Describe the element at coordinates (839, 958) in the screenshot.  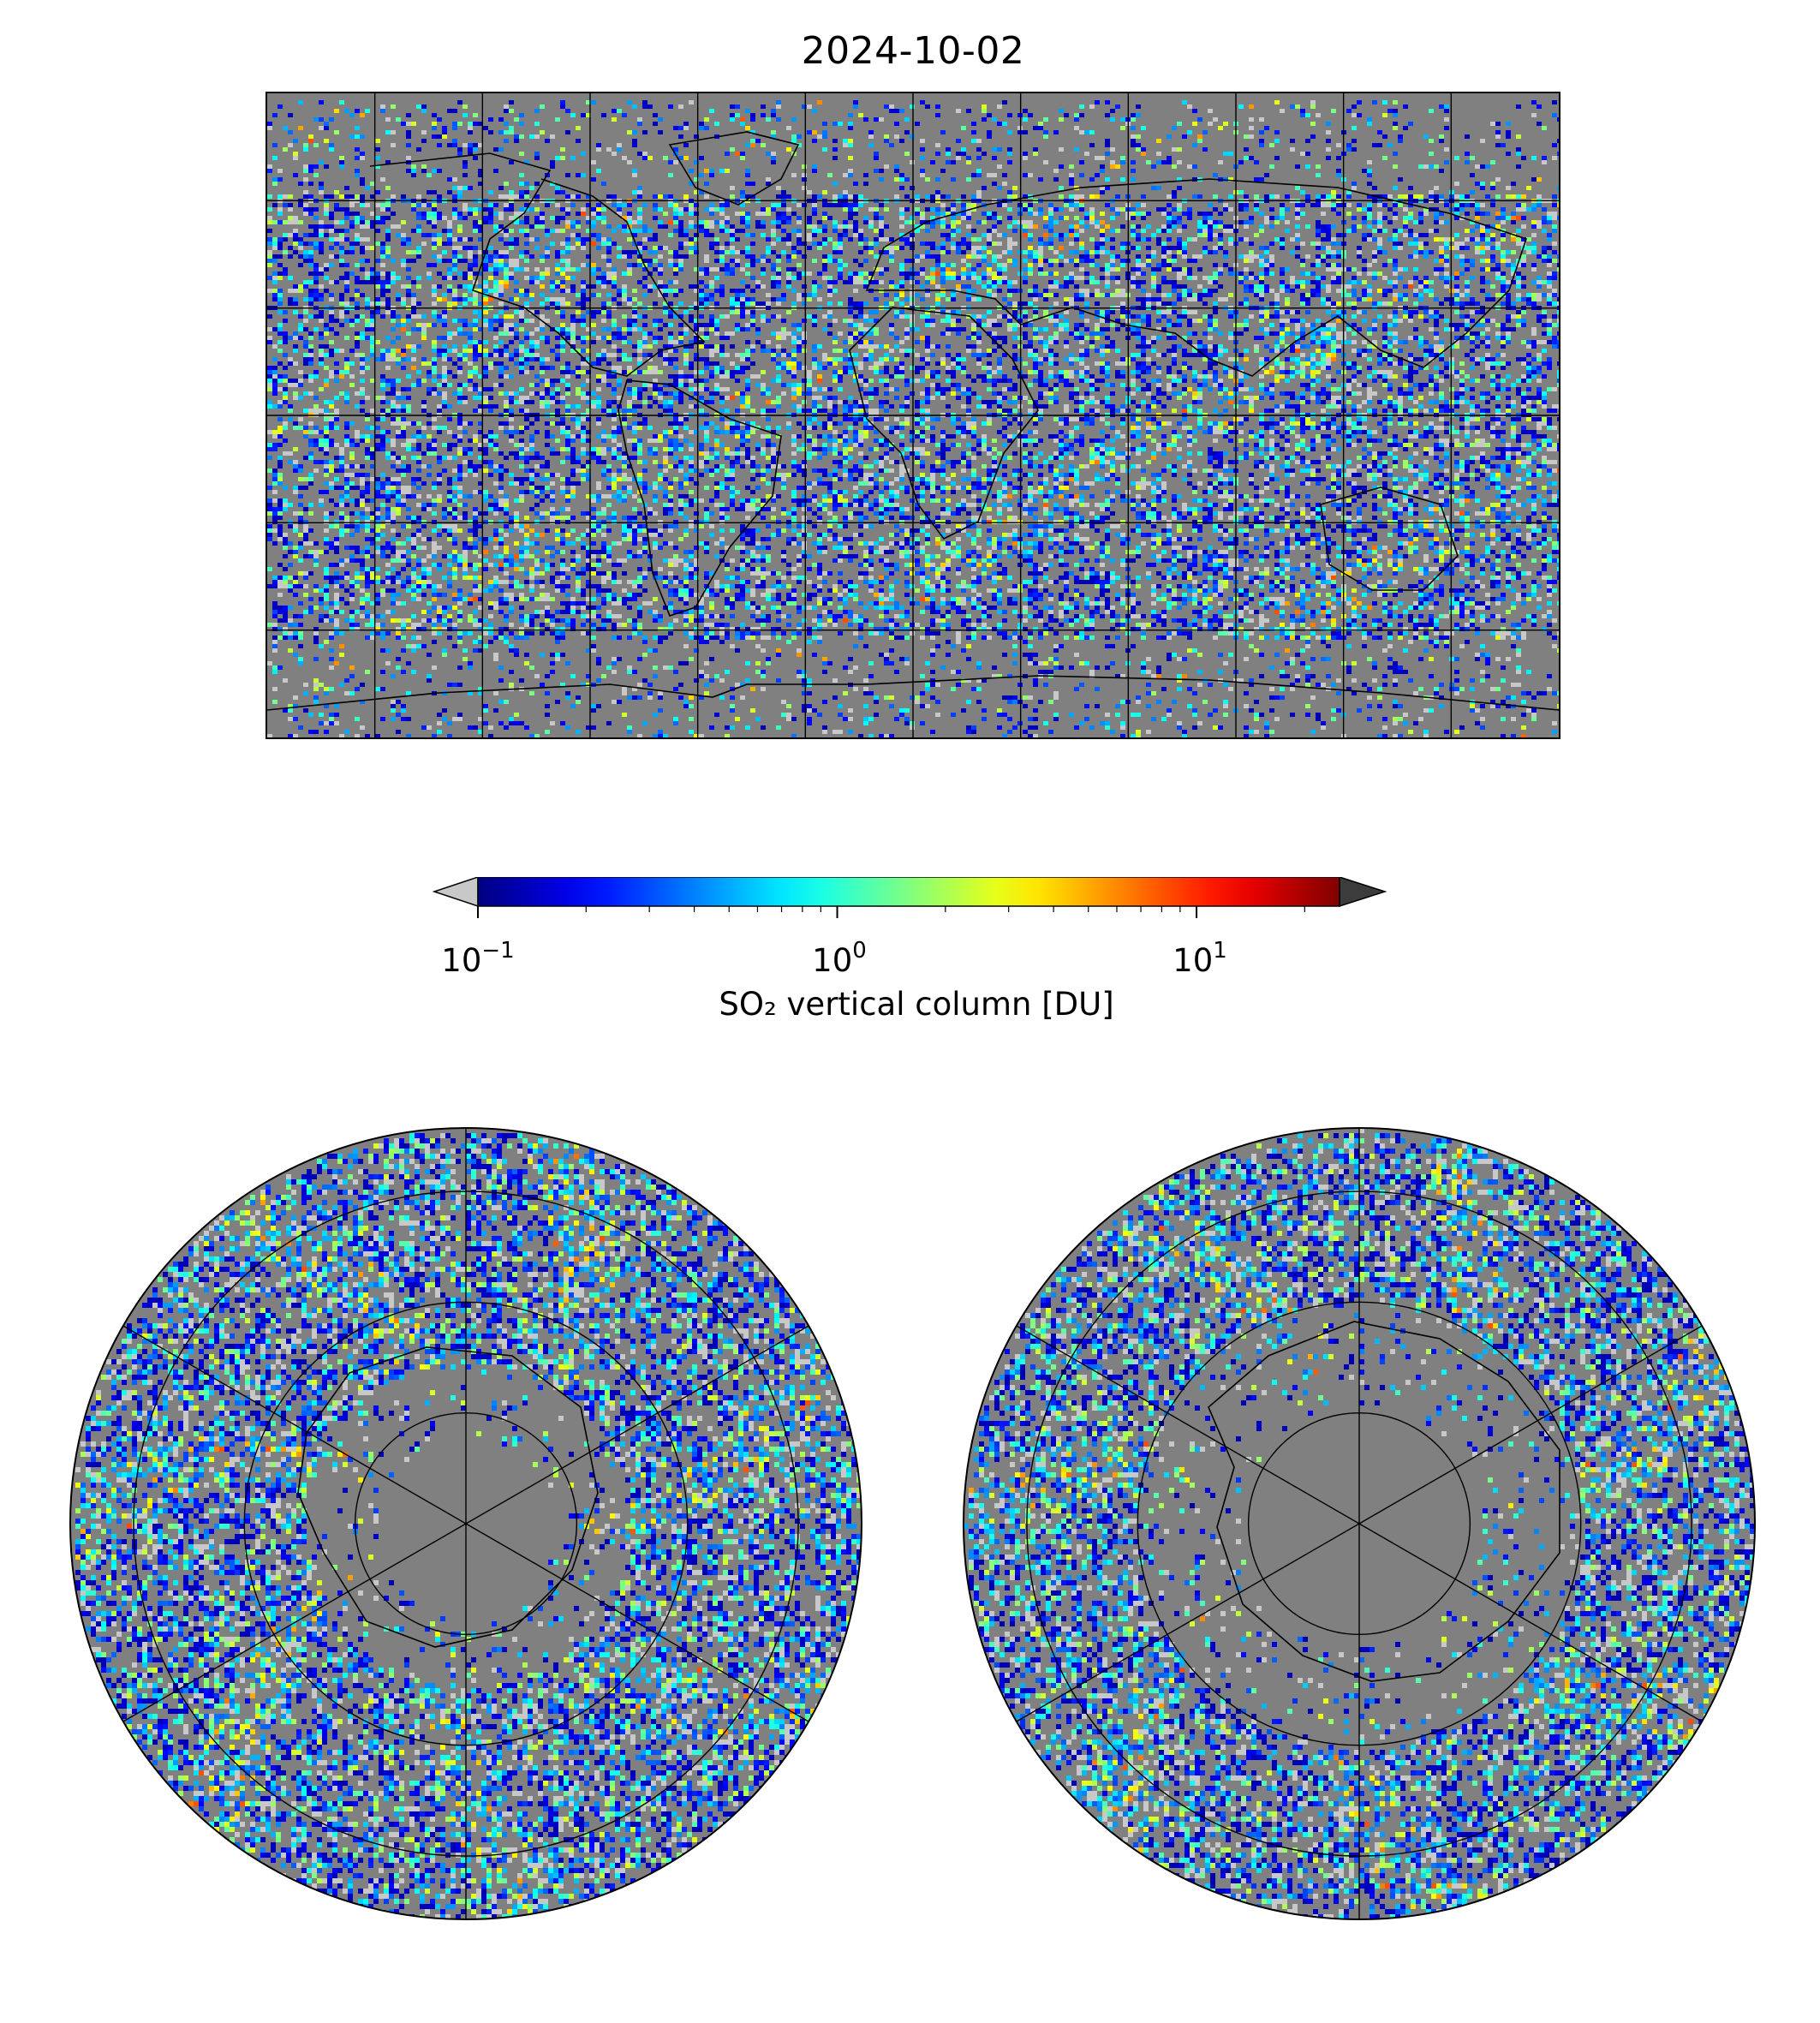
I see `colorbar-tick-label: 10⁰` at that location.